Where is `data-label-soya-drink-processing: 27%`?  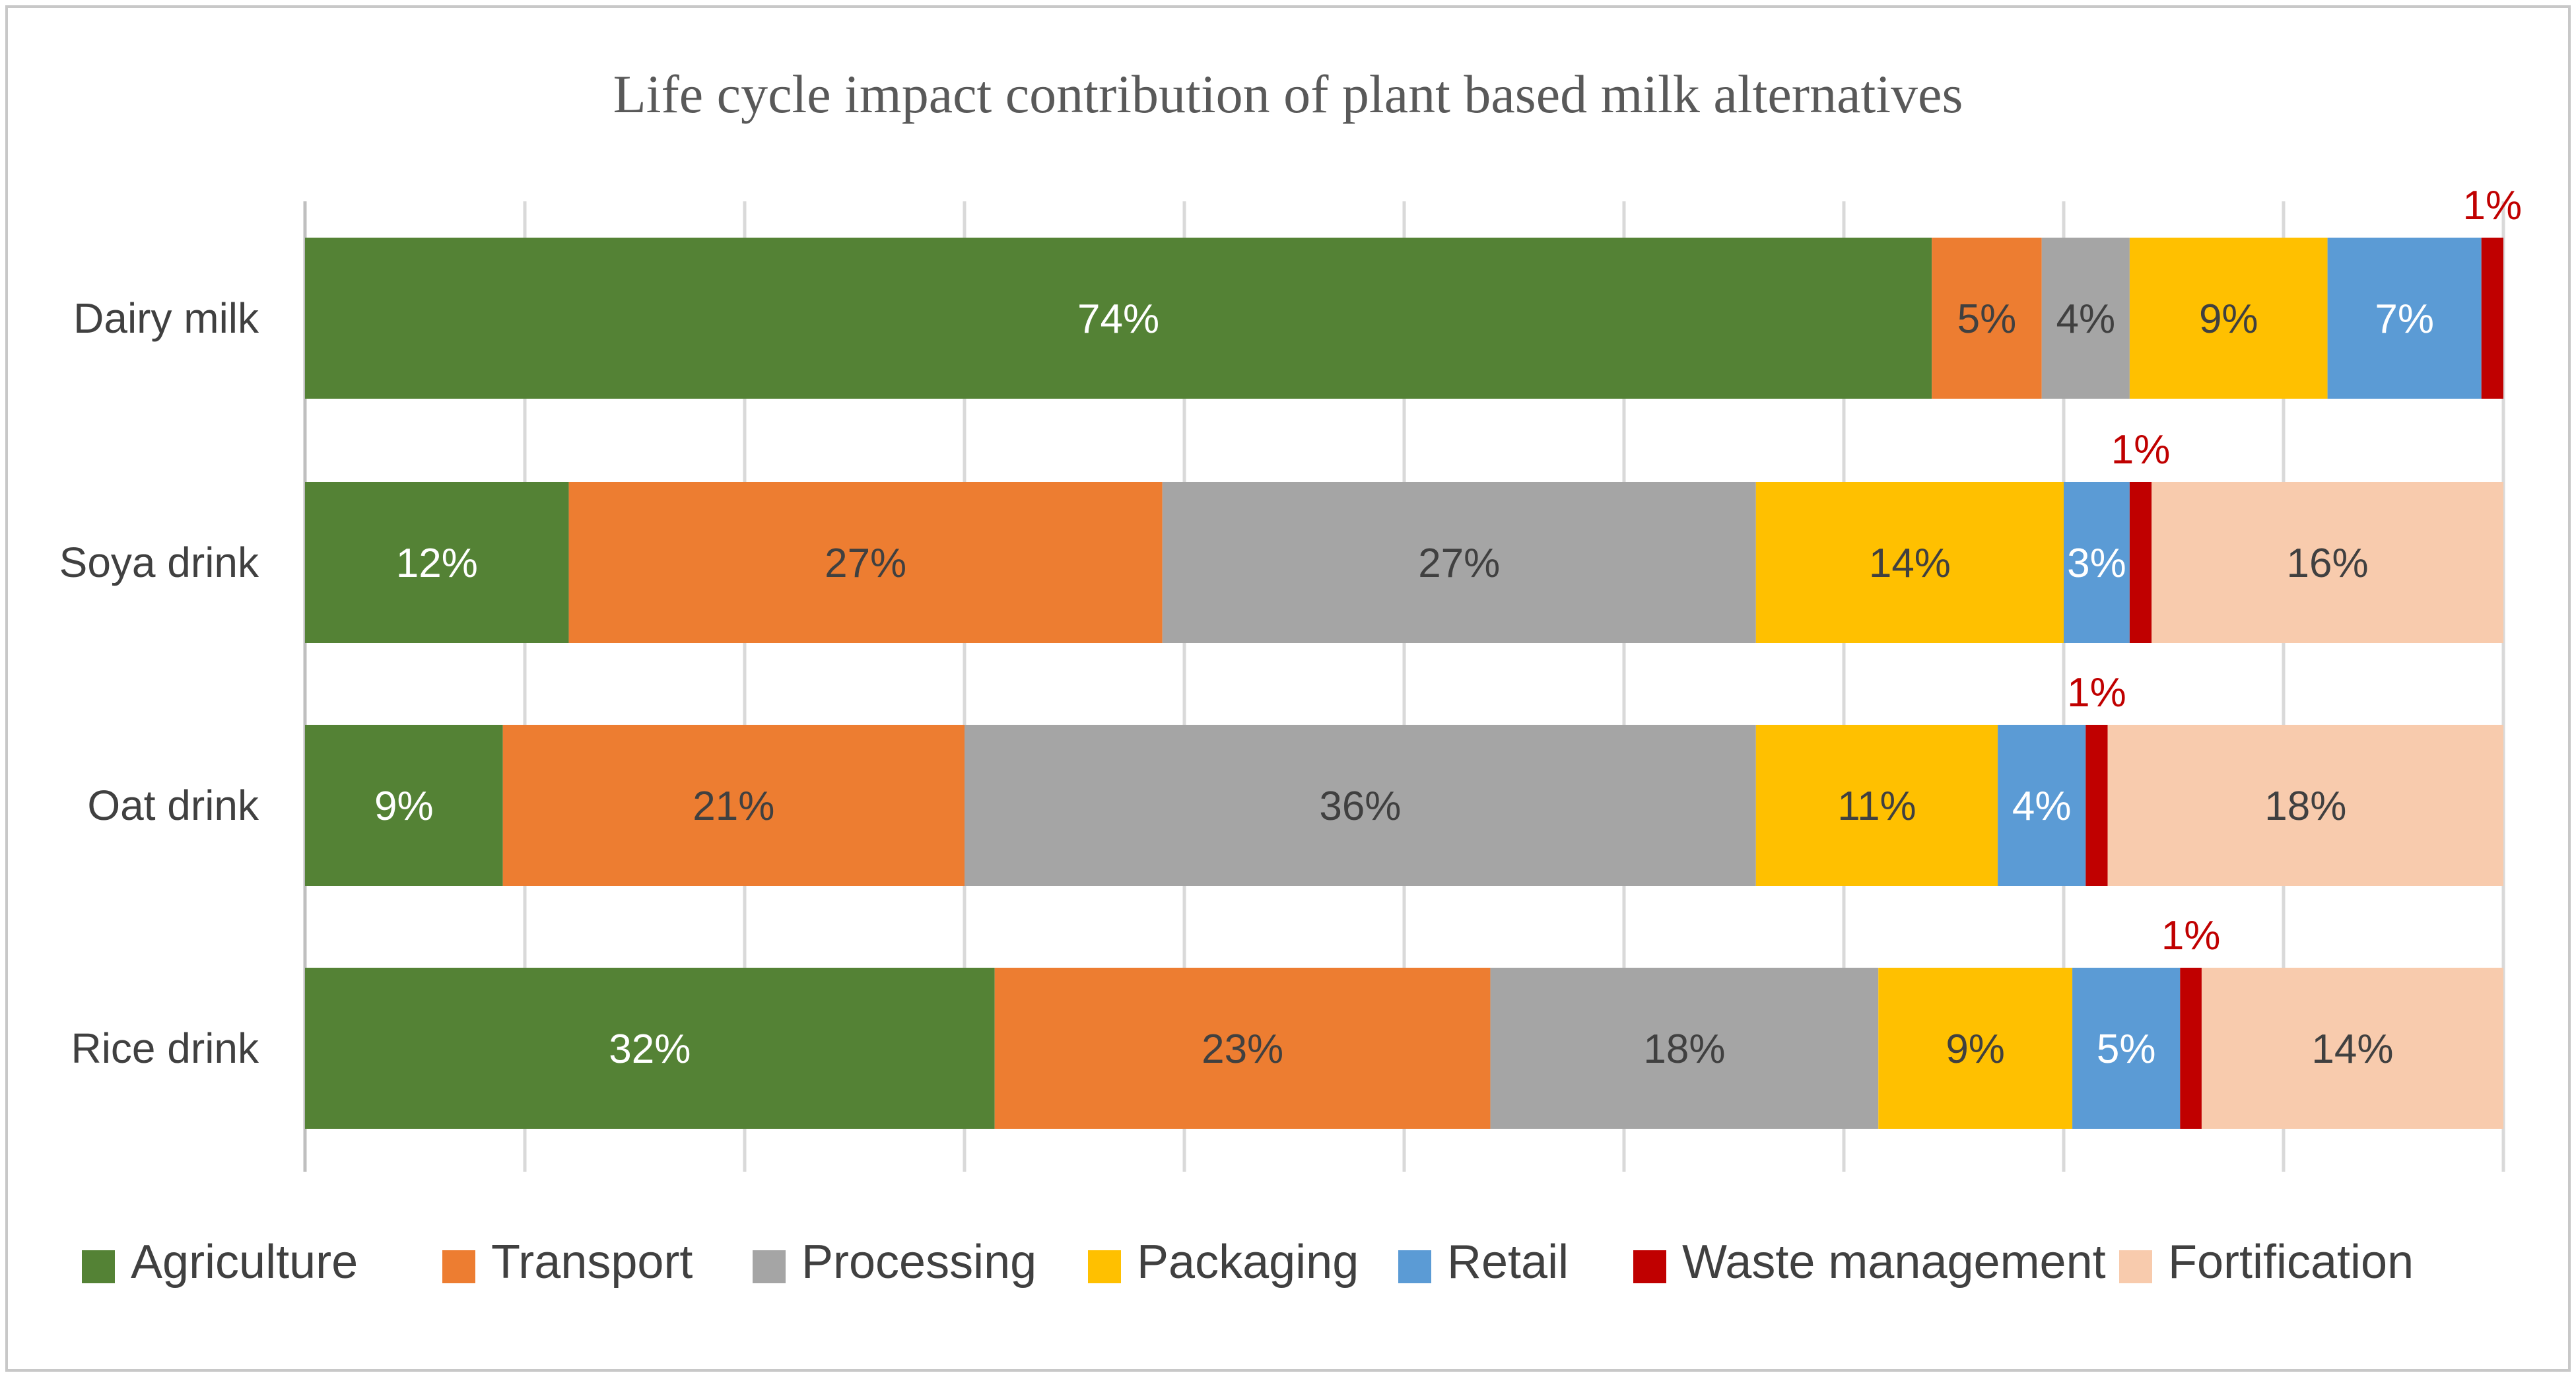
data-label-soya-drink-processing: 27% is located at coordinates (1459, 563).